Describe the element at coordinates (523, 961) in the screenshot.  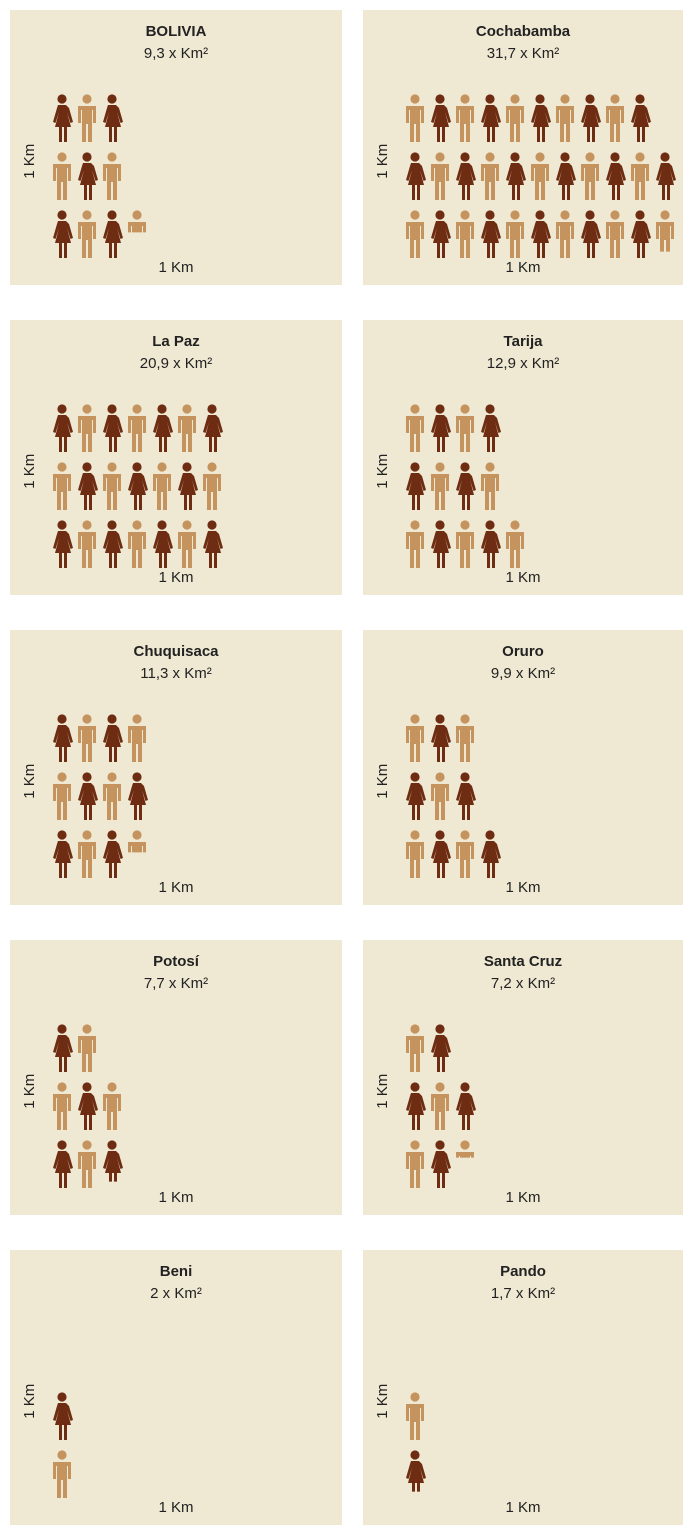
I see `panel-title: Santa Cruz` at that location.